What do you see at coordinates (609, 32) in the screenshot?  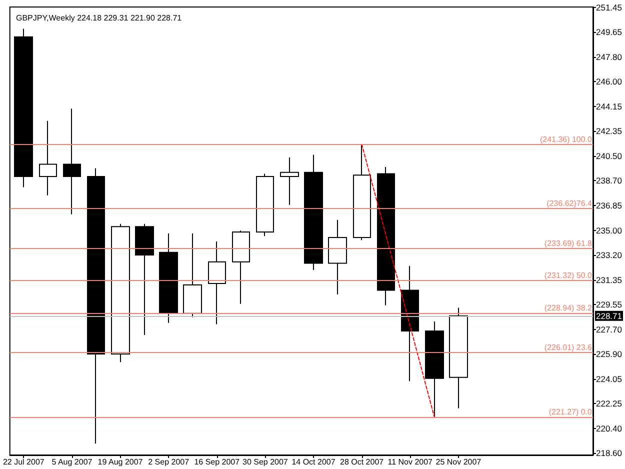 I see `y-tick-label: 249.65` at bounding box center [609, 32].